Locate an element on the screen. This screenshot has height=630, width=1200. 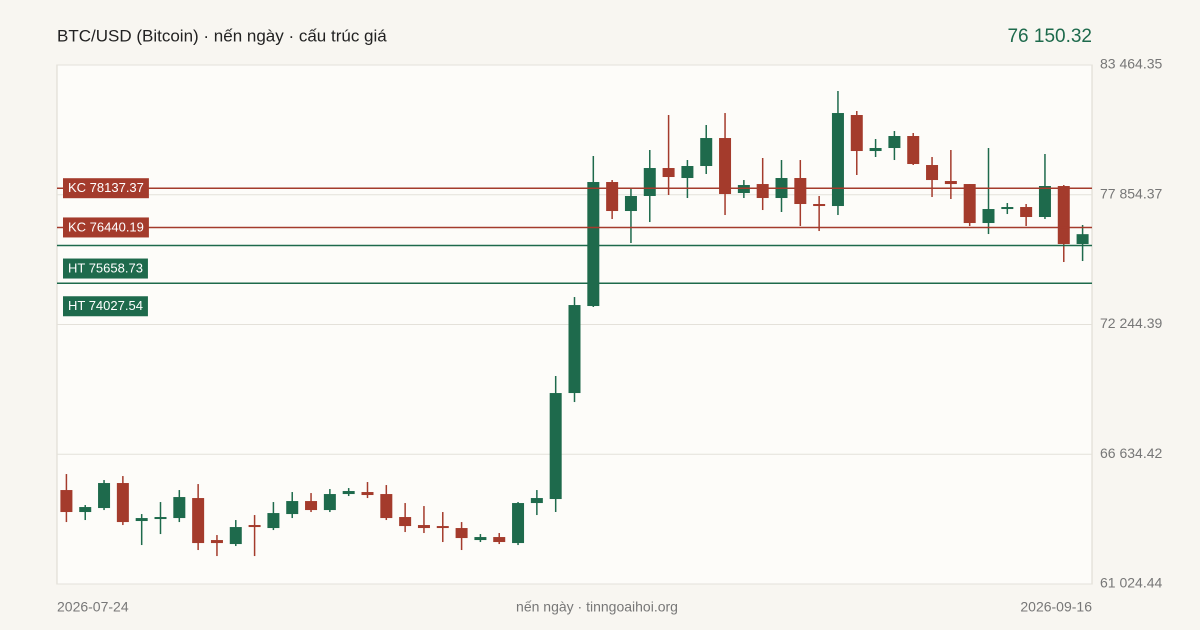
level-label: HT 74027.54 is located at coordinates (105, 305).